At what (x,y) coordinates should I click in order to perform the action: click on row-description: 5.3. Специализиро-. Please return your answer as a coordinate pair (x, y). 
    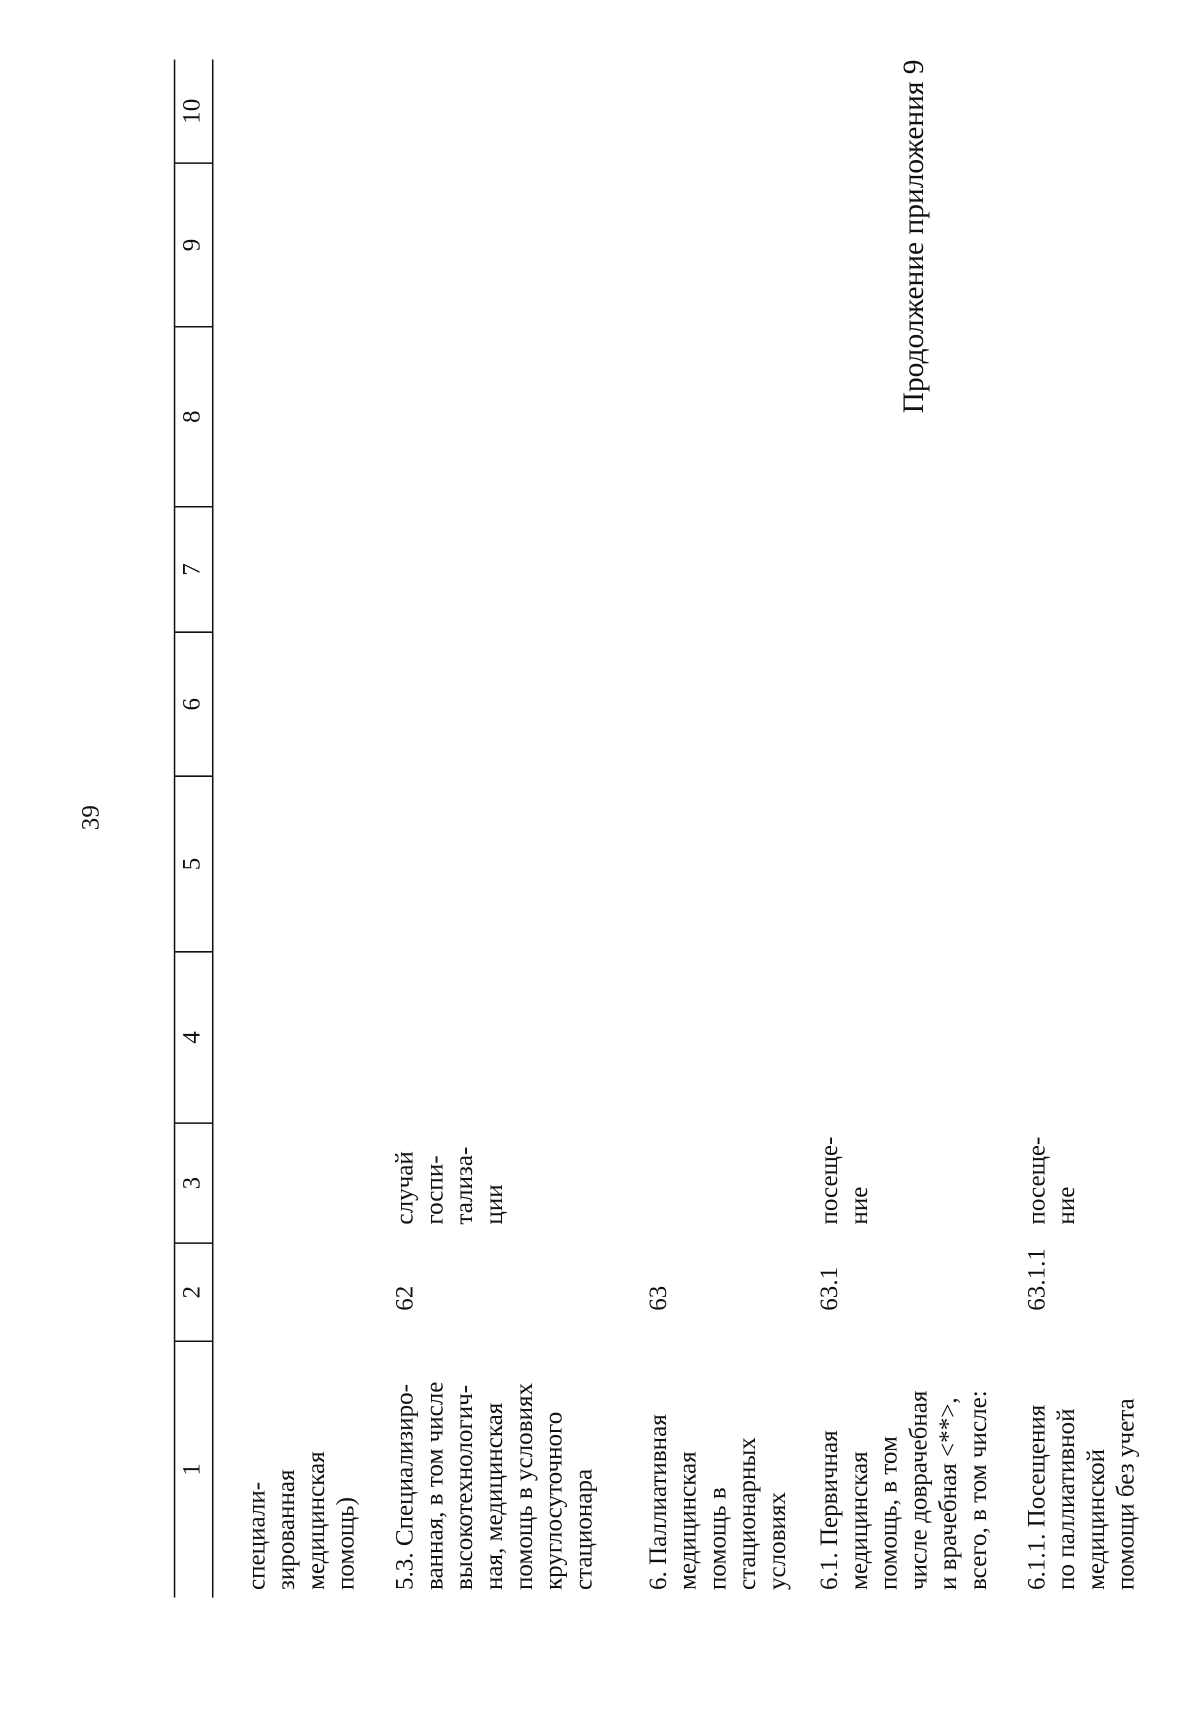
    Looking at the image, I should click on (405, 1487).